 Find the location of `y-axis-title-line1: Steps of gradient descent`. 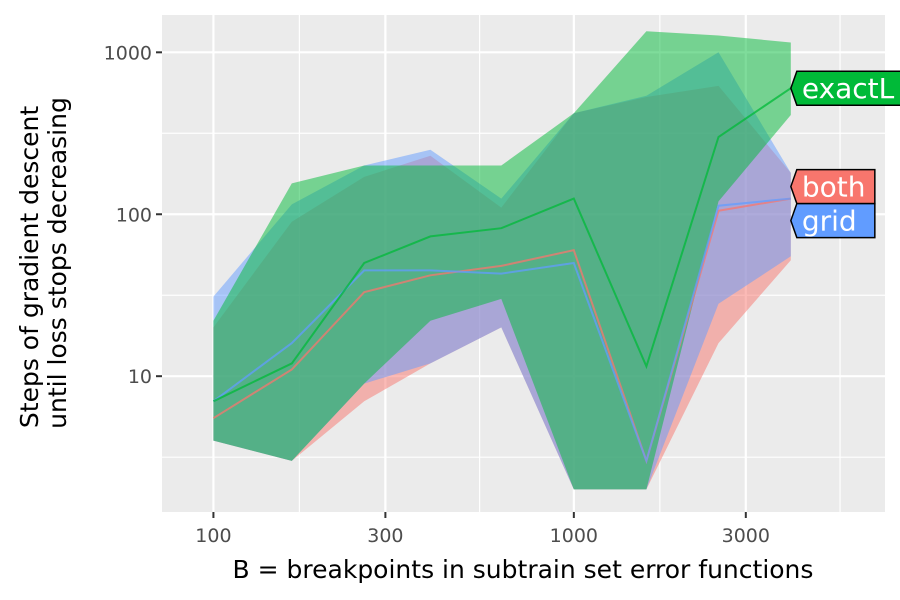

y-axis-title-line1: Steps of gradient descent is located at coordinates (29, 267).